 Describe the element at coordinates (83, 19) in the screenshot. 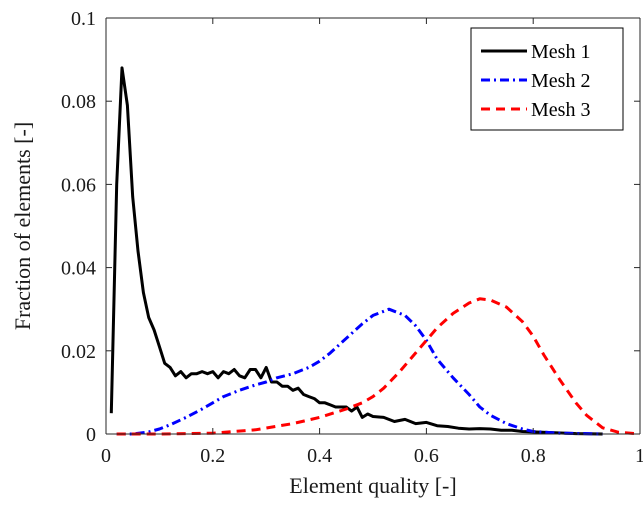

I see `y-tick-label: 0.1` at that location.